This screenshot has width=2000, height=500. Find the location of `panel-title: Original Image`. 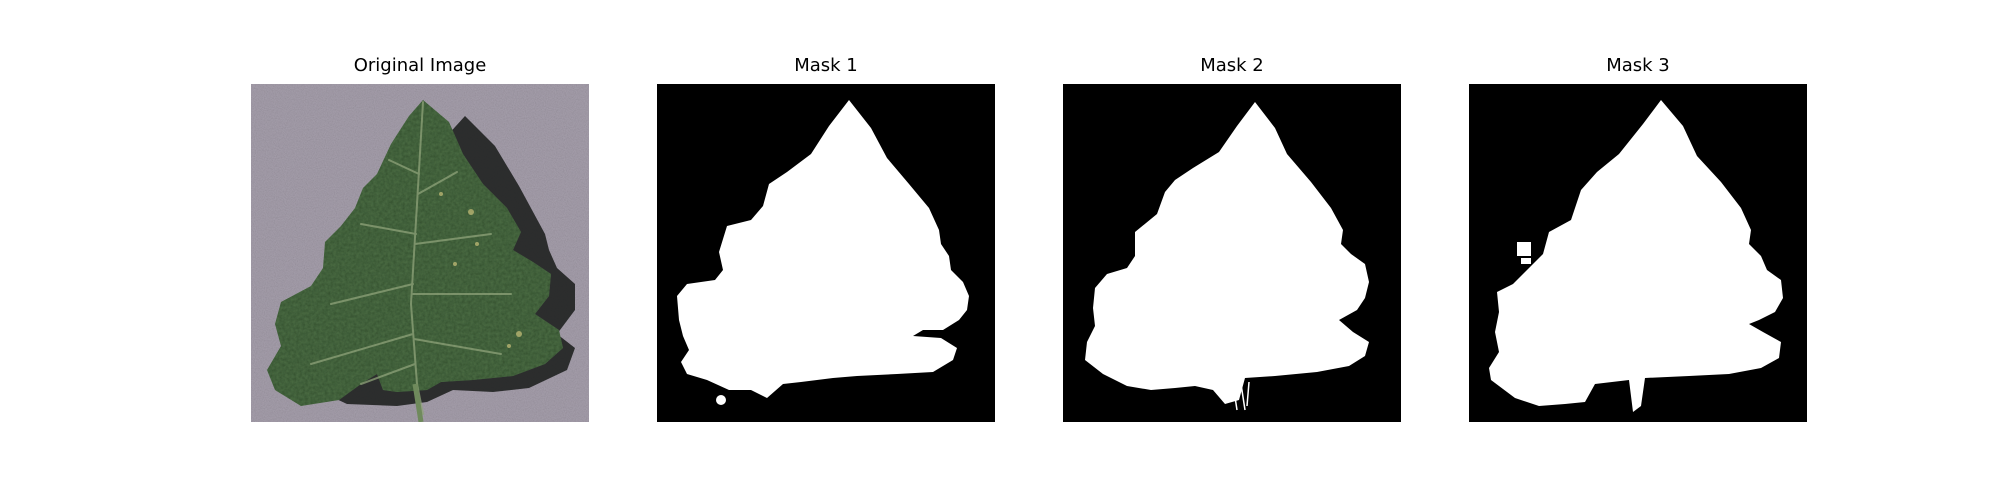

panel-title: Original Image is located at coordinates (420, 65).